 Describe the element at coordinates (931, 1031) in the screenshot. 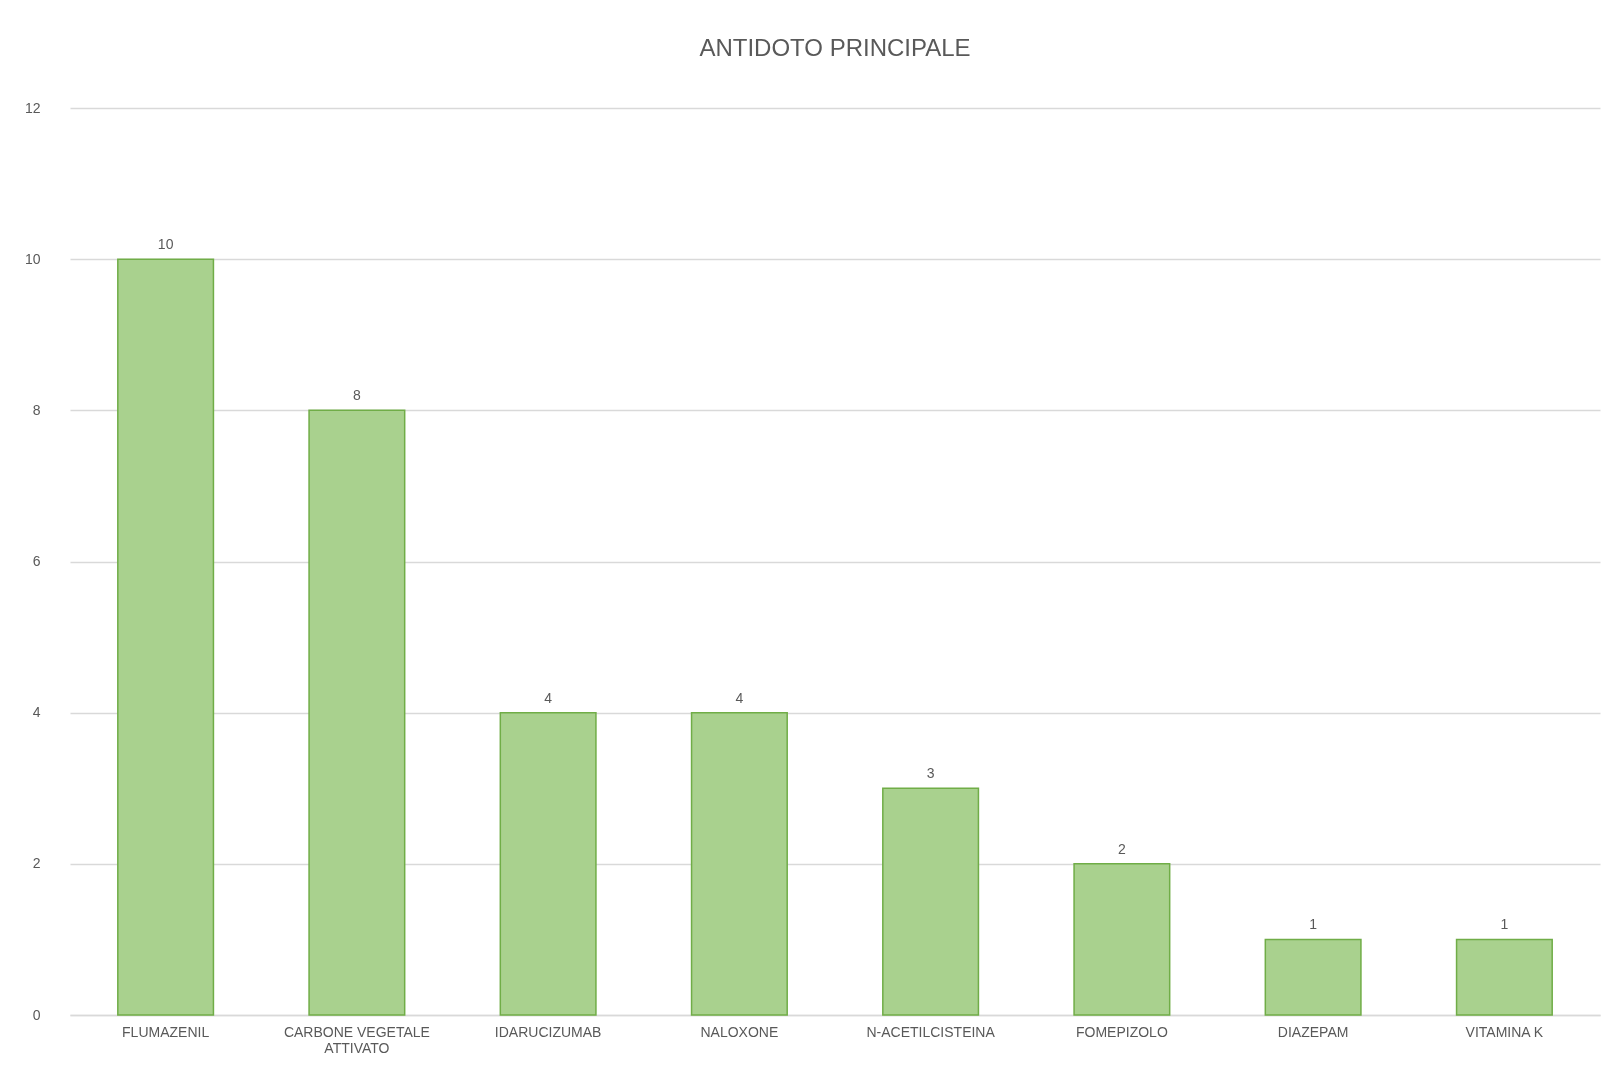

I see `x-tick-label: N-ACETILCISTEINA` at that location.